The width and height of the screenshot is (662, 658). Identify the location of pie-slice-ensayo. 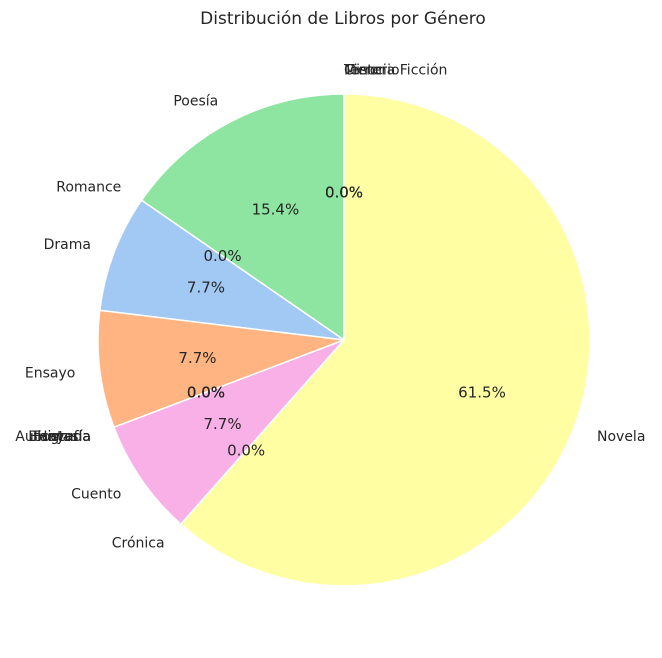
(221, 369).